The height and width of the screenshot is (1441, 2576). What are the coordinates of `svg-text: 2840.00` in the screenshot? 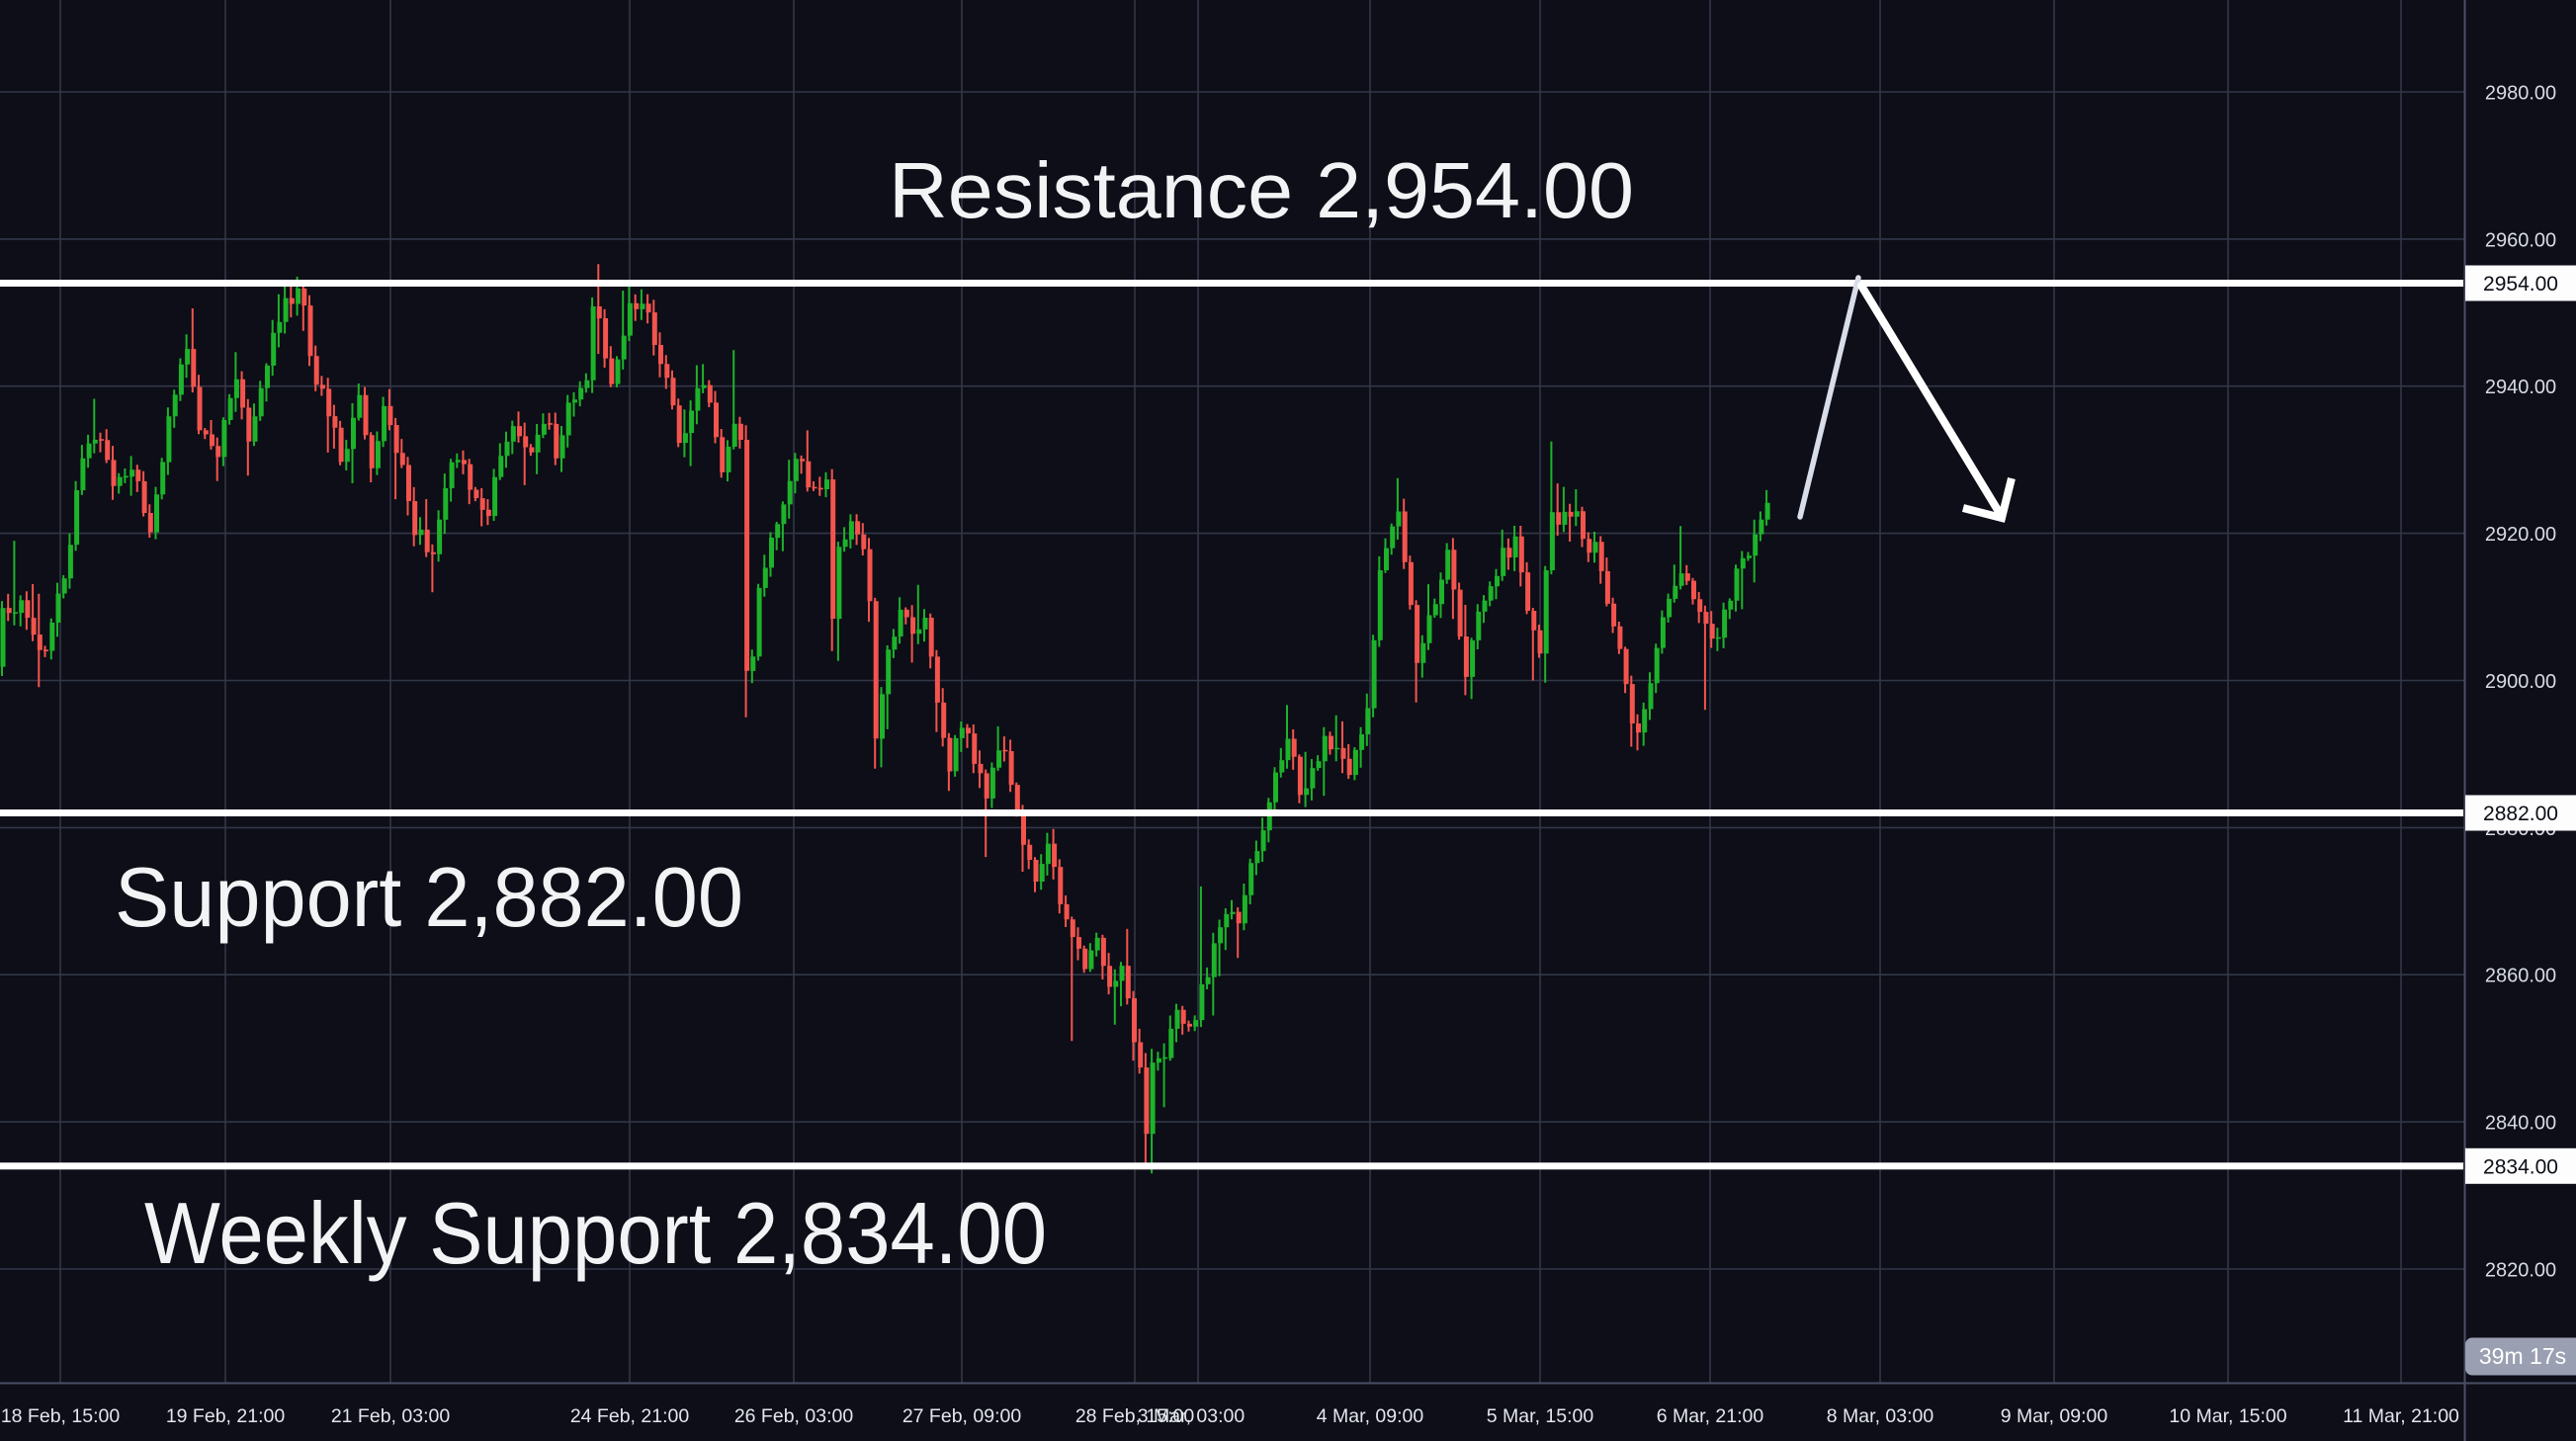 It's located at (2520, 1124).